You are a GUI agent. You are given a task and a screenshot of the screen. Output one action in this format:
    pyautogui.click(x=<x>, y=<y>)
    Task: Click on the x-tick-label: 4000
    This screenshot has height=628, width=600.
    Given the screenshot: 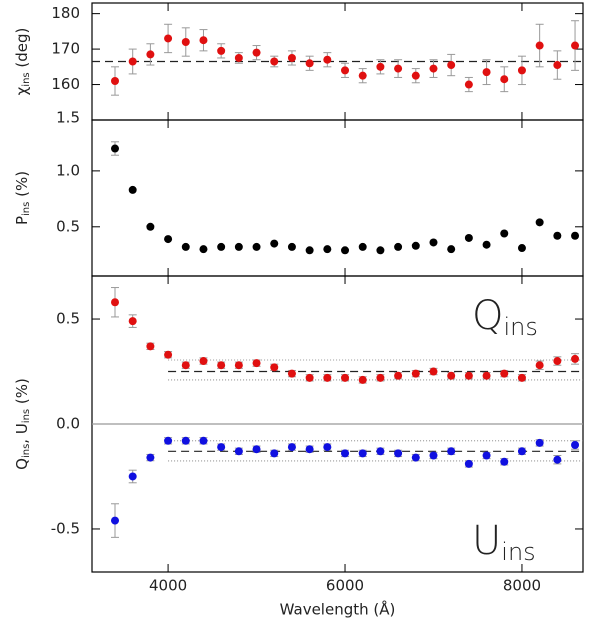 What is the action you would take?
    pyautogui.click(x=168, y=586)
    